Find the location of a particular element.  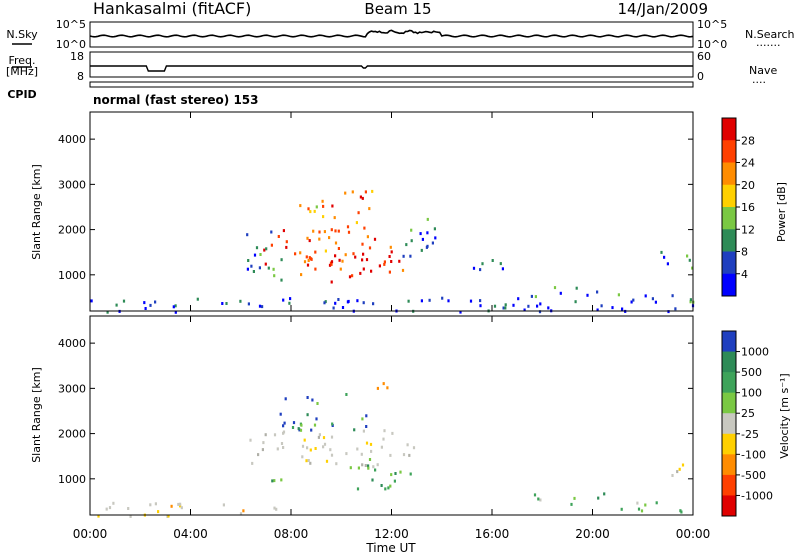

velocity-colorbar-label: Velocity [m s⁻¹] is located at coordinates (784, 415).